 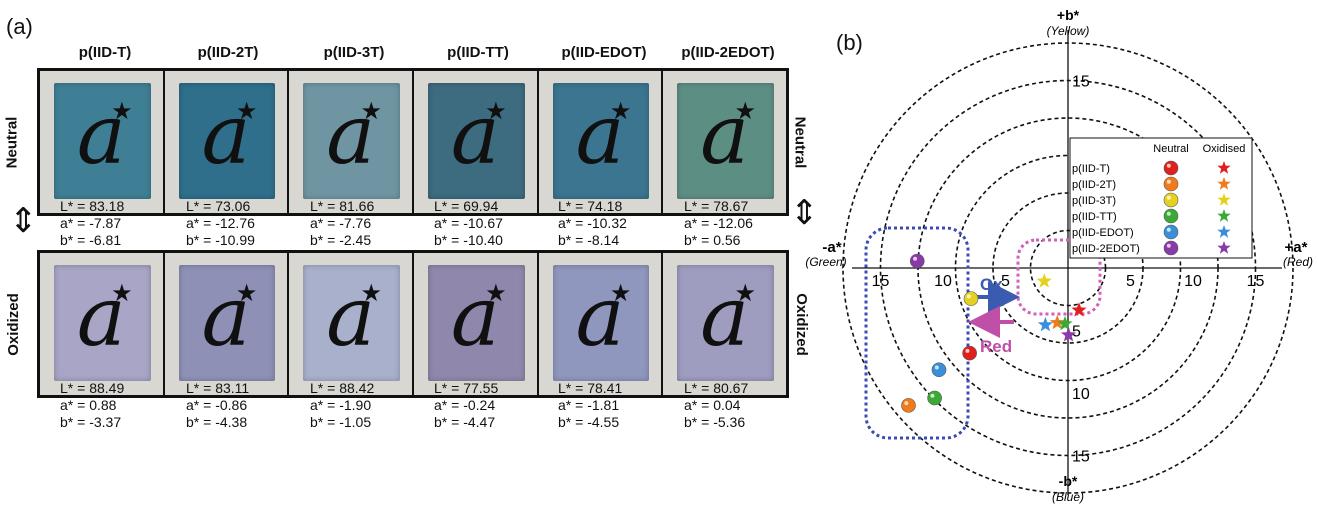 What do you see at coordinates (341, 422) in the screenshot?
I see `oxidized-b-value: b* = -1.05` at bounding box center [341, 422].